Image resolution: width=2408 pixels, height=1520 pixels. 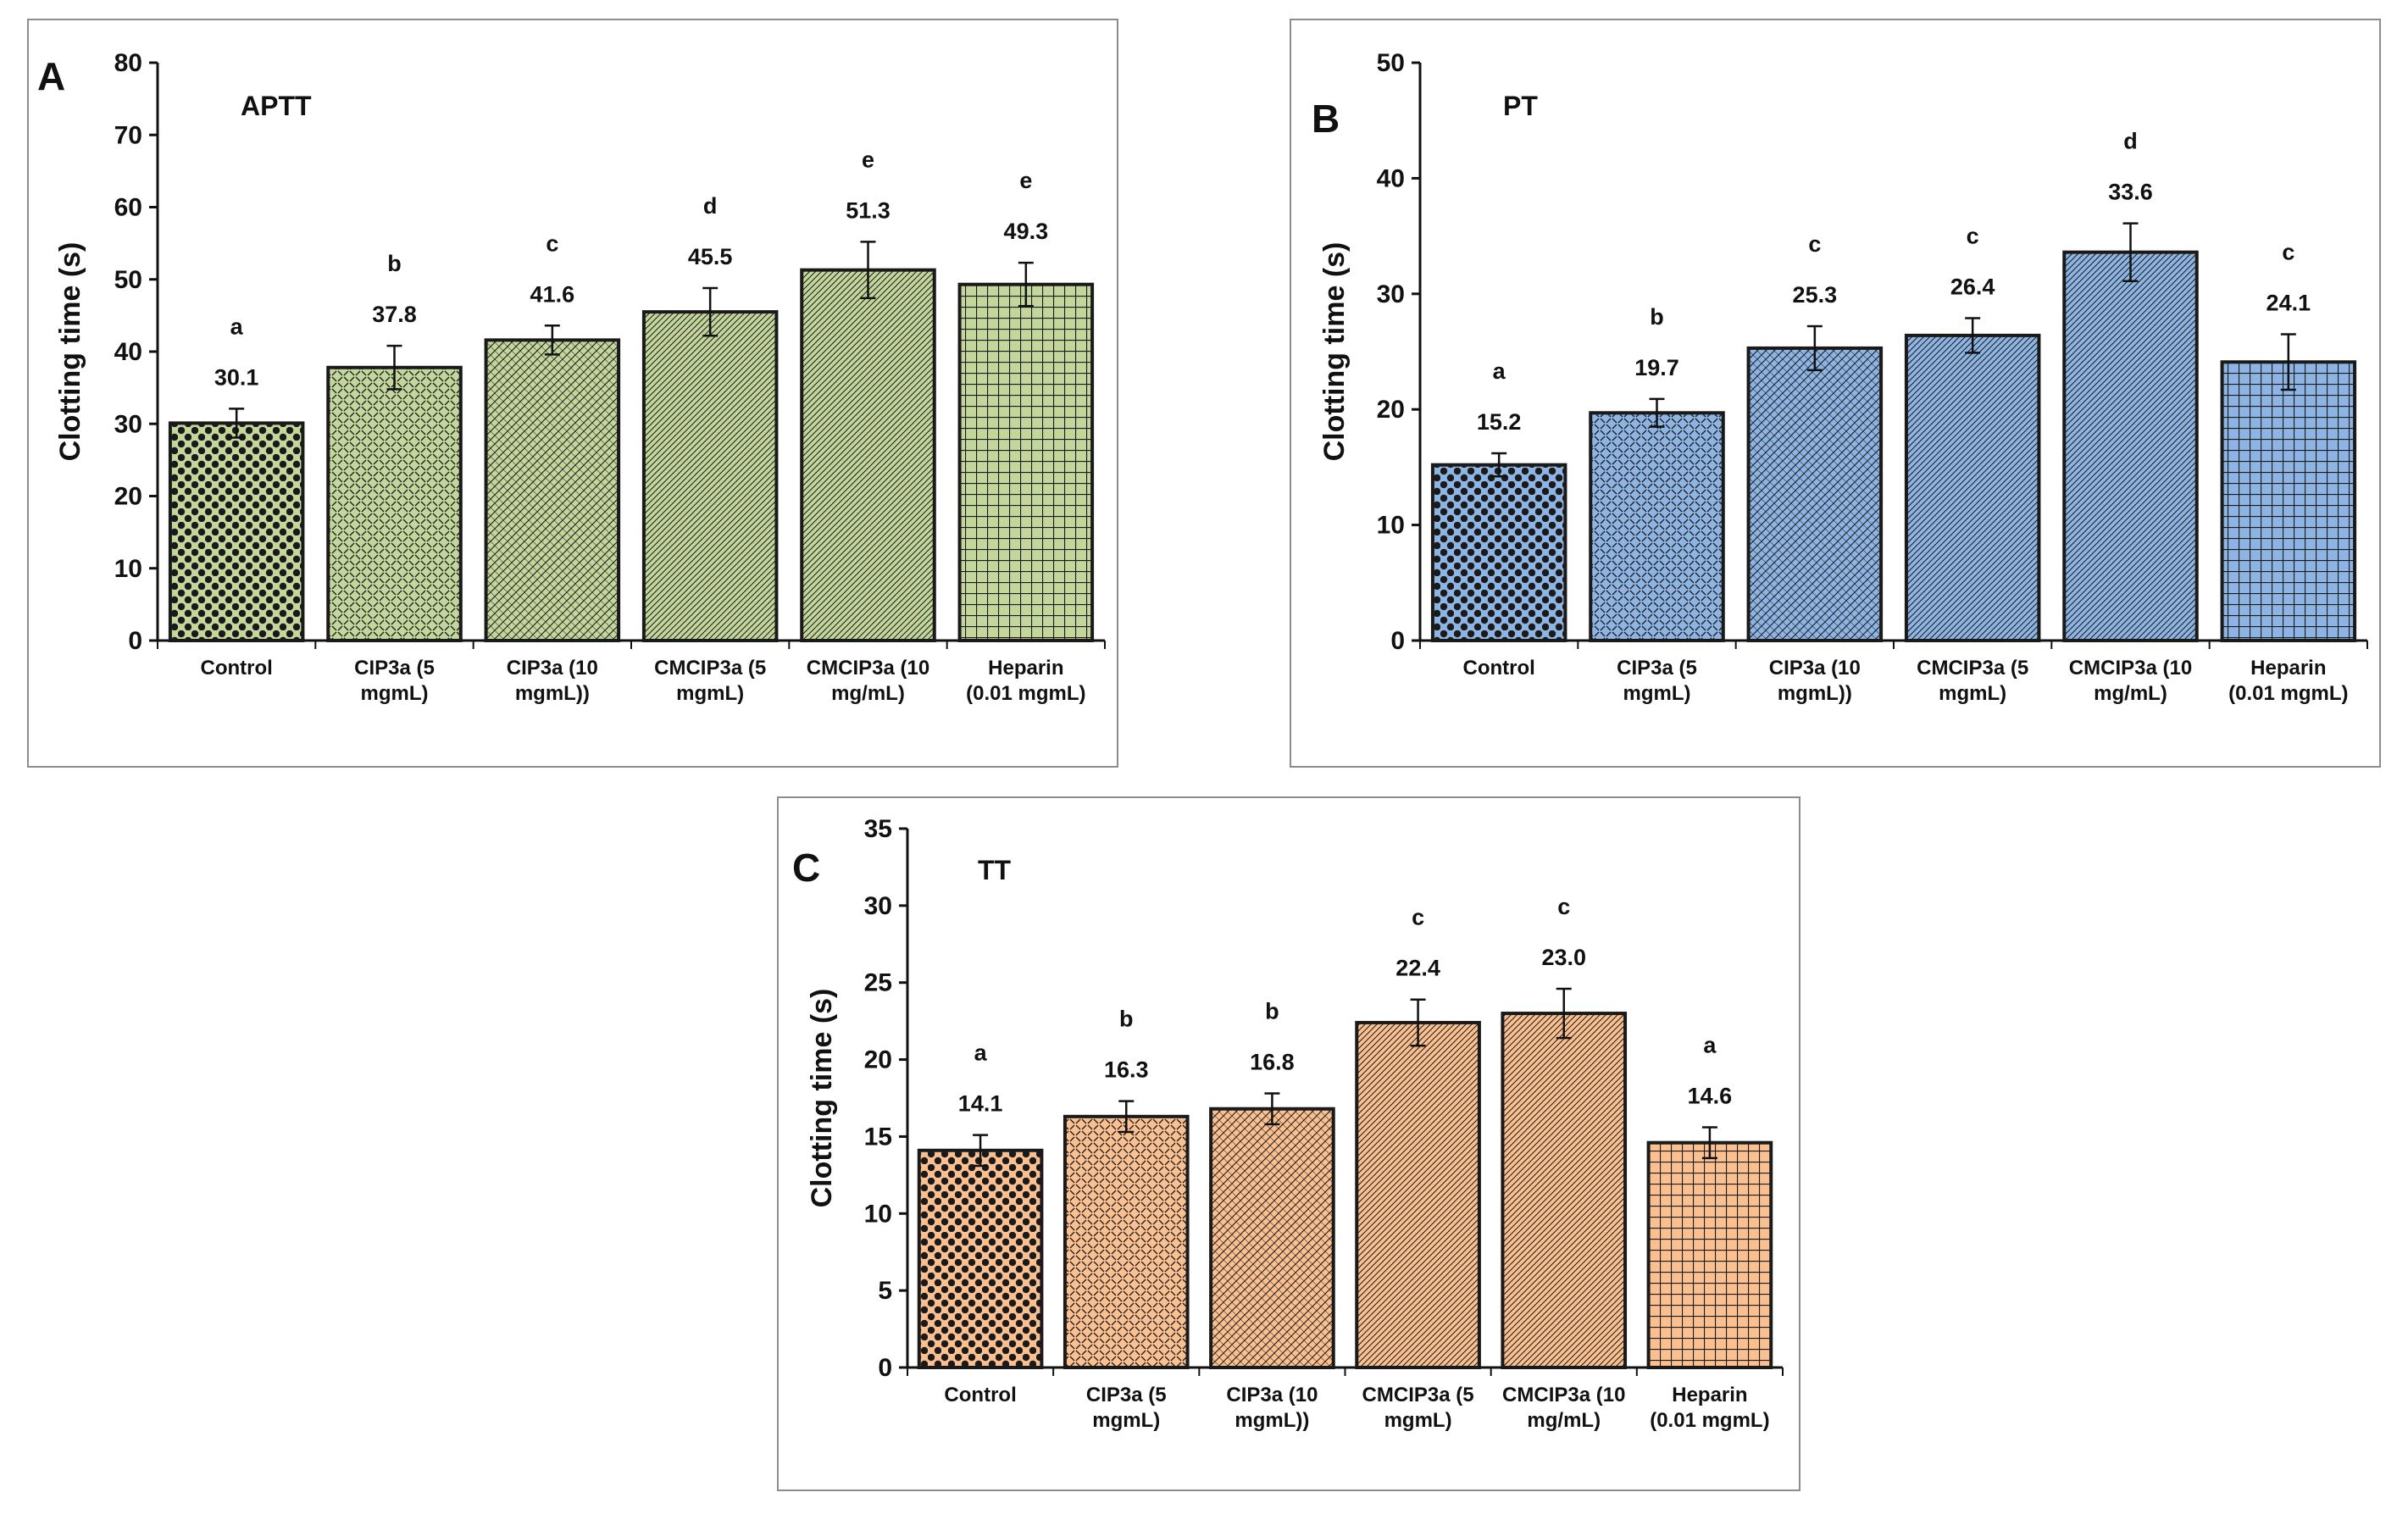 What do you see at coordinates (1417, 968) in the screenshot?
I see `data-label: 22.4` at bounding box center [1417, 968].